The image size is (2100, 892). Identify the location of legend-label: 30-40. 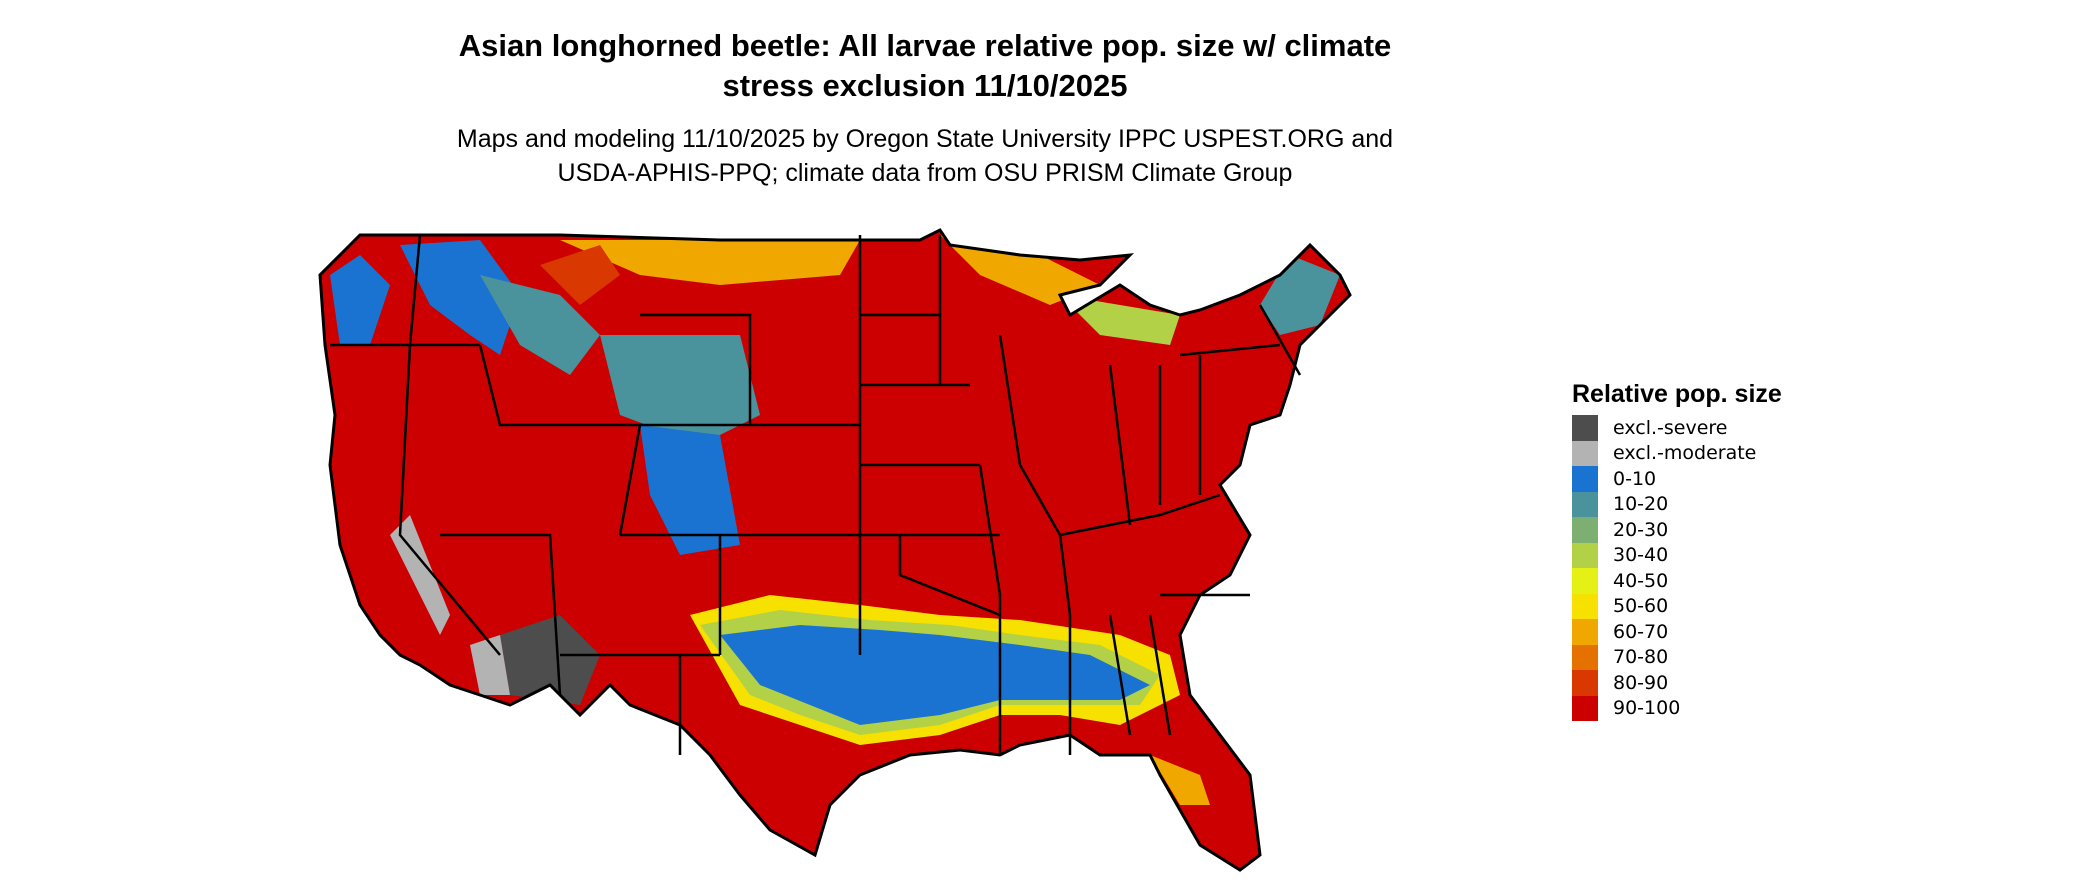
(1641, 555).